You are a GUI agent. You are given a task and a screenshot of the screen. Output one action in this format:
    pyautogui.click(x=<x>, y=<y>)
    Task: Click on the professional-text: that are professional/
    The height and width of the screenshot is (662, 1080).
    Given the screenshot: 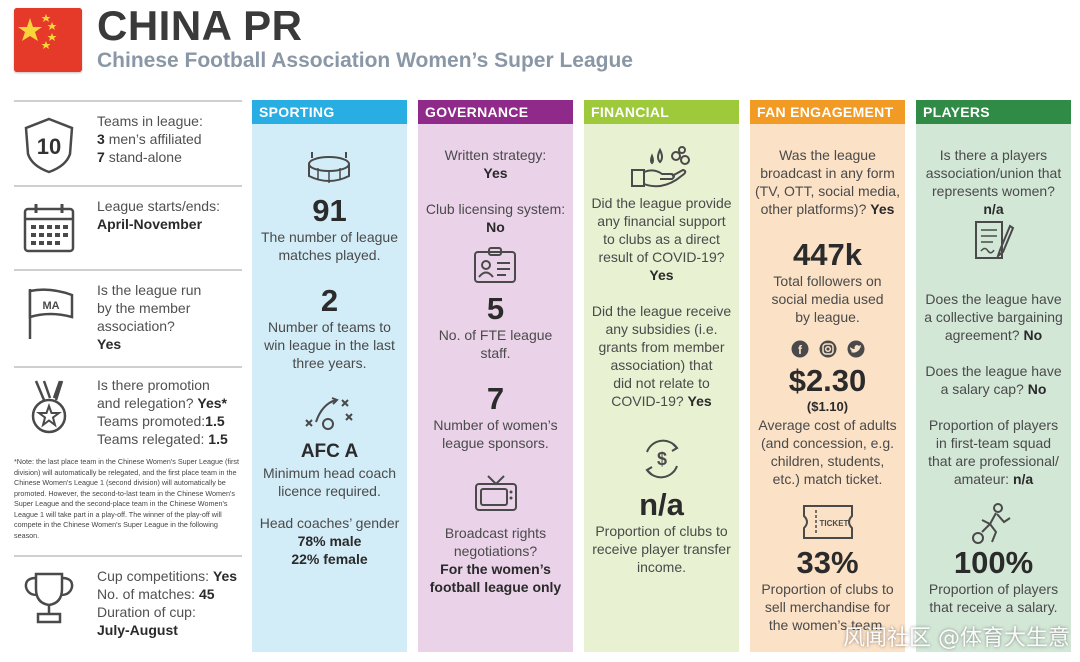 What is the action you would take?
    pyautogui.click(x=993, y=461)
    